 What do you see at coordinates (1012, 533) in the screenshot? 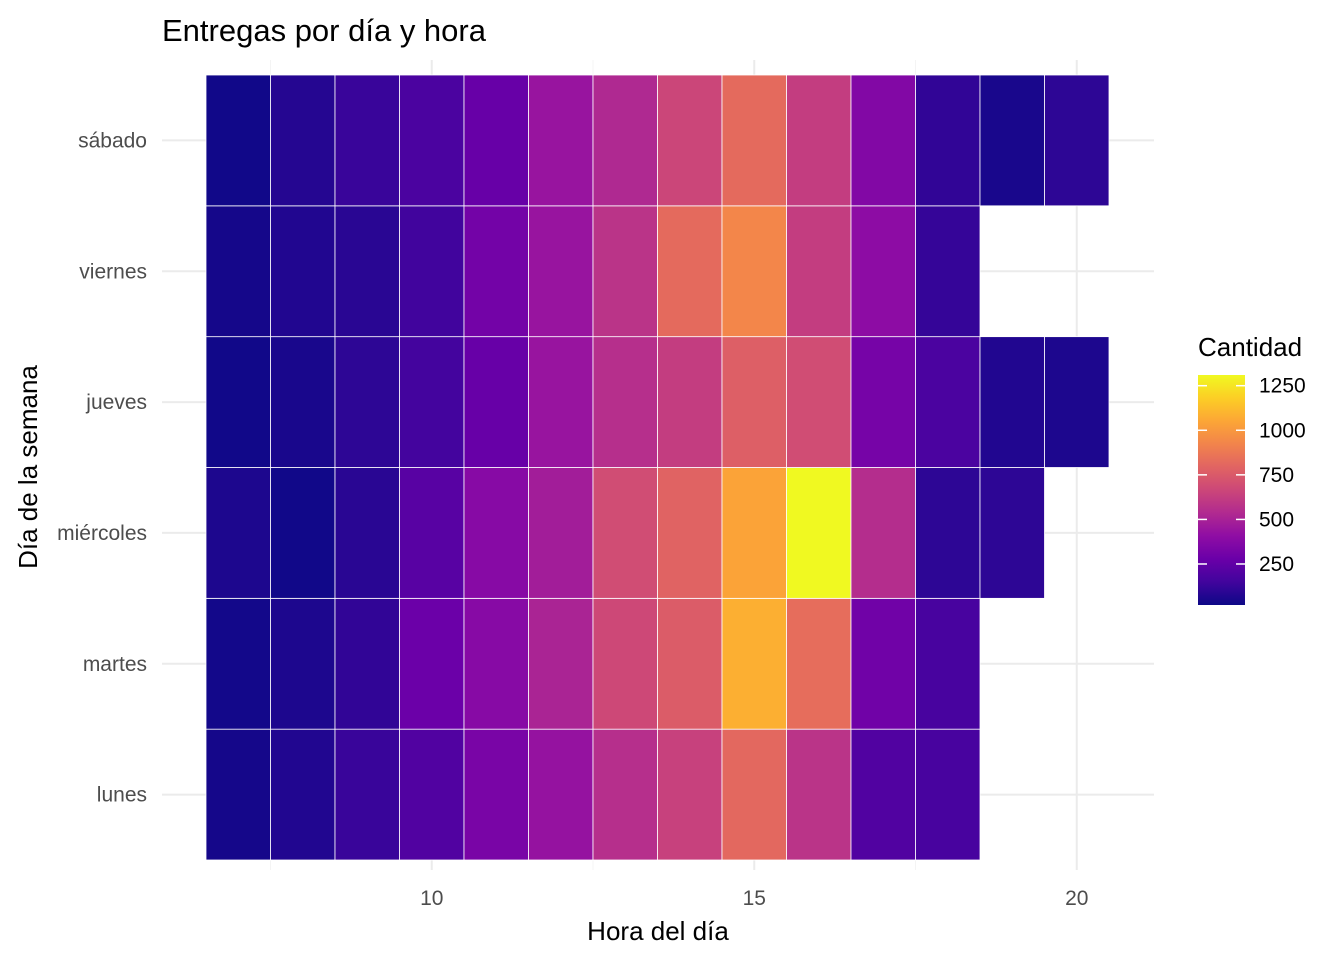
I see `heatmap-cell-miércoles-19` at bounding box center [1012, 533].